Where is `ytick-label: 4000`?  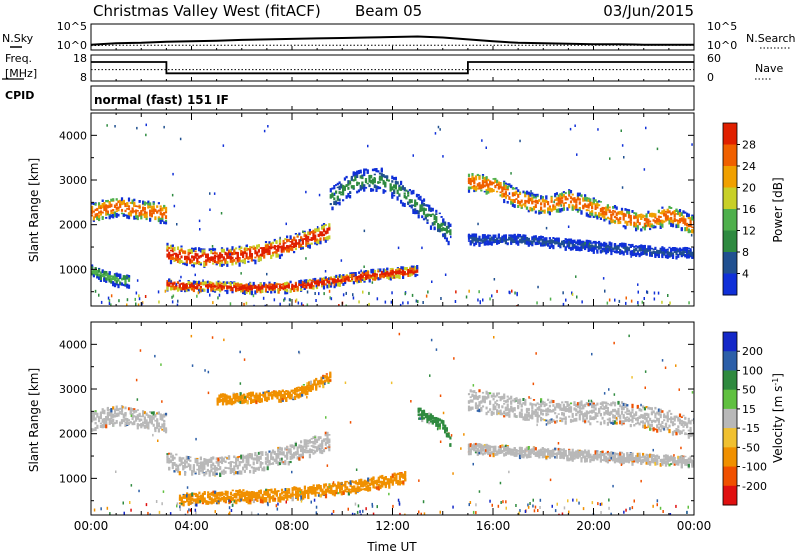 ytick-label: 4000 is located at coordinates (73, 135).